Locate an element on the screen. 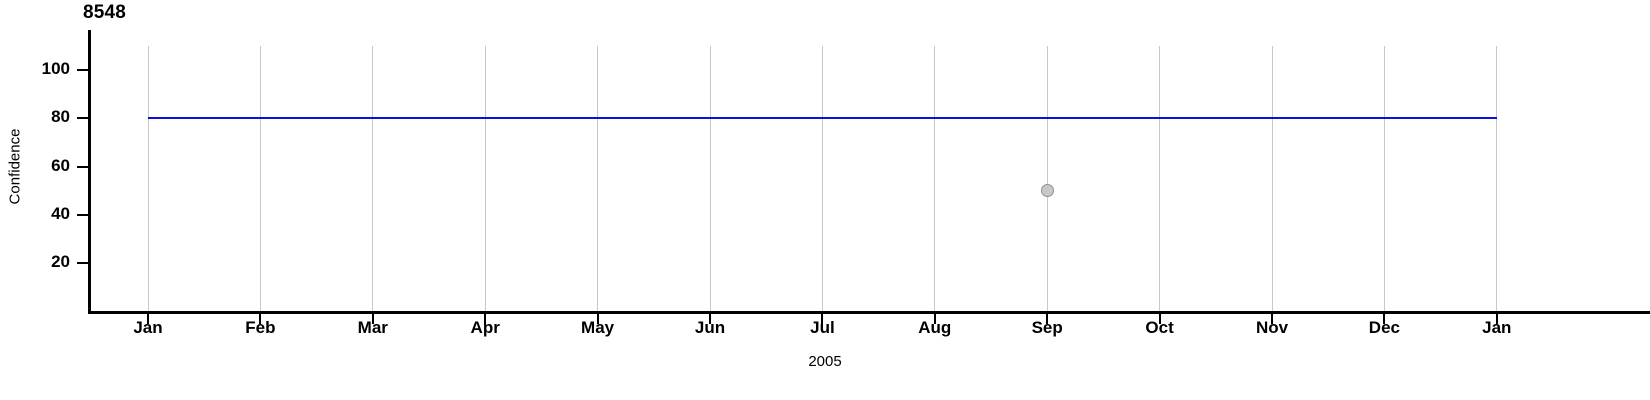 The width and height of the screenshot is (1650, 400). y-axis-tick-label: 40 is located at coordinates (60, 213).